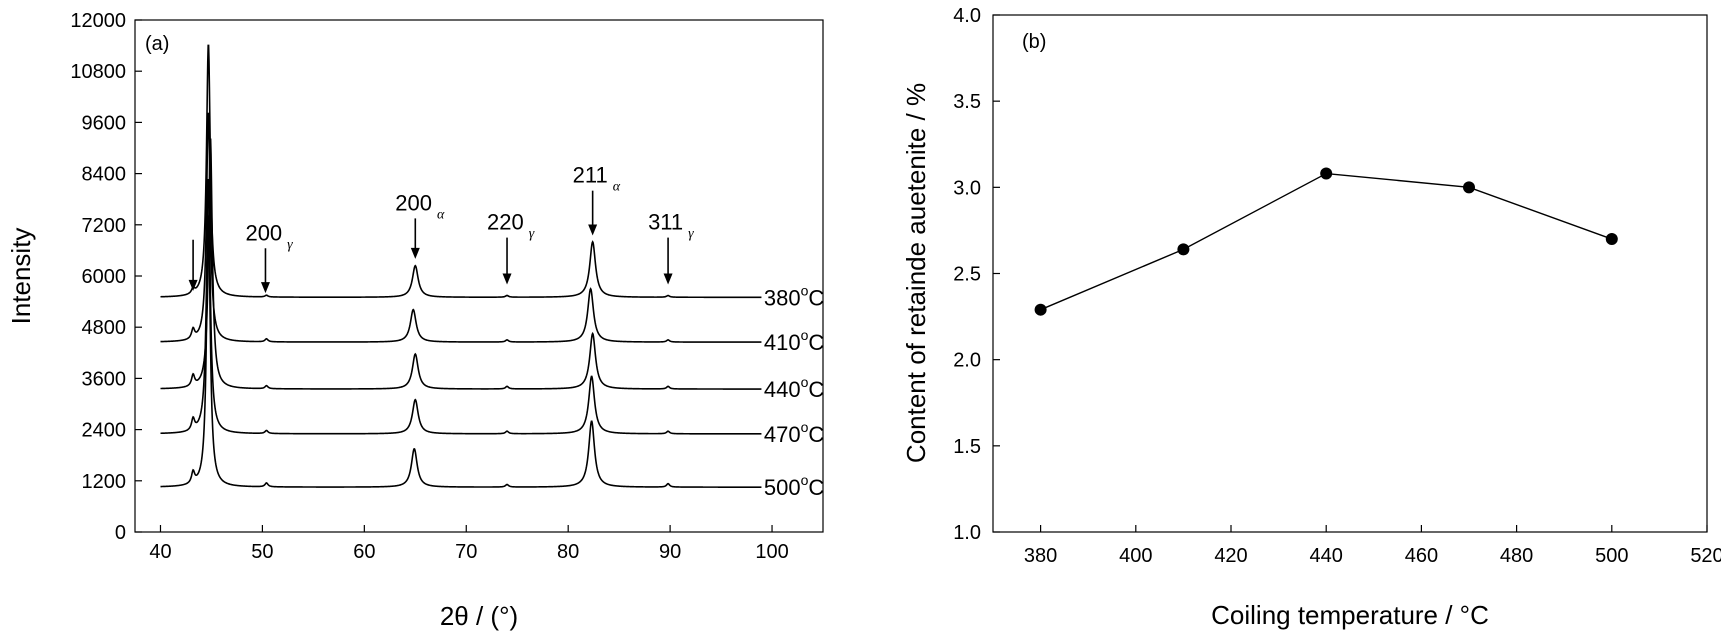 The image size is (1721, 638). What do you see at coordinates (1230, 556) in the screenshot?
I see `panel-b-x-tick-label: 420` at bounding box center [1230, 556].